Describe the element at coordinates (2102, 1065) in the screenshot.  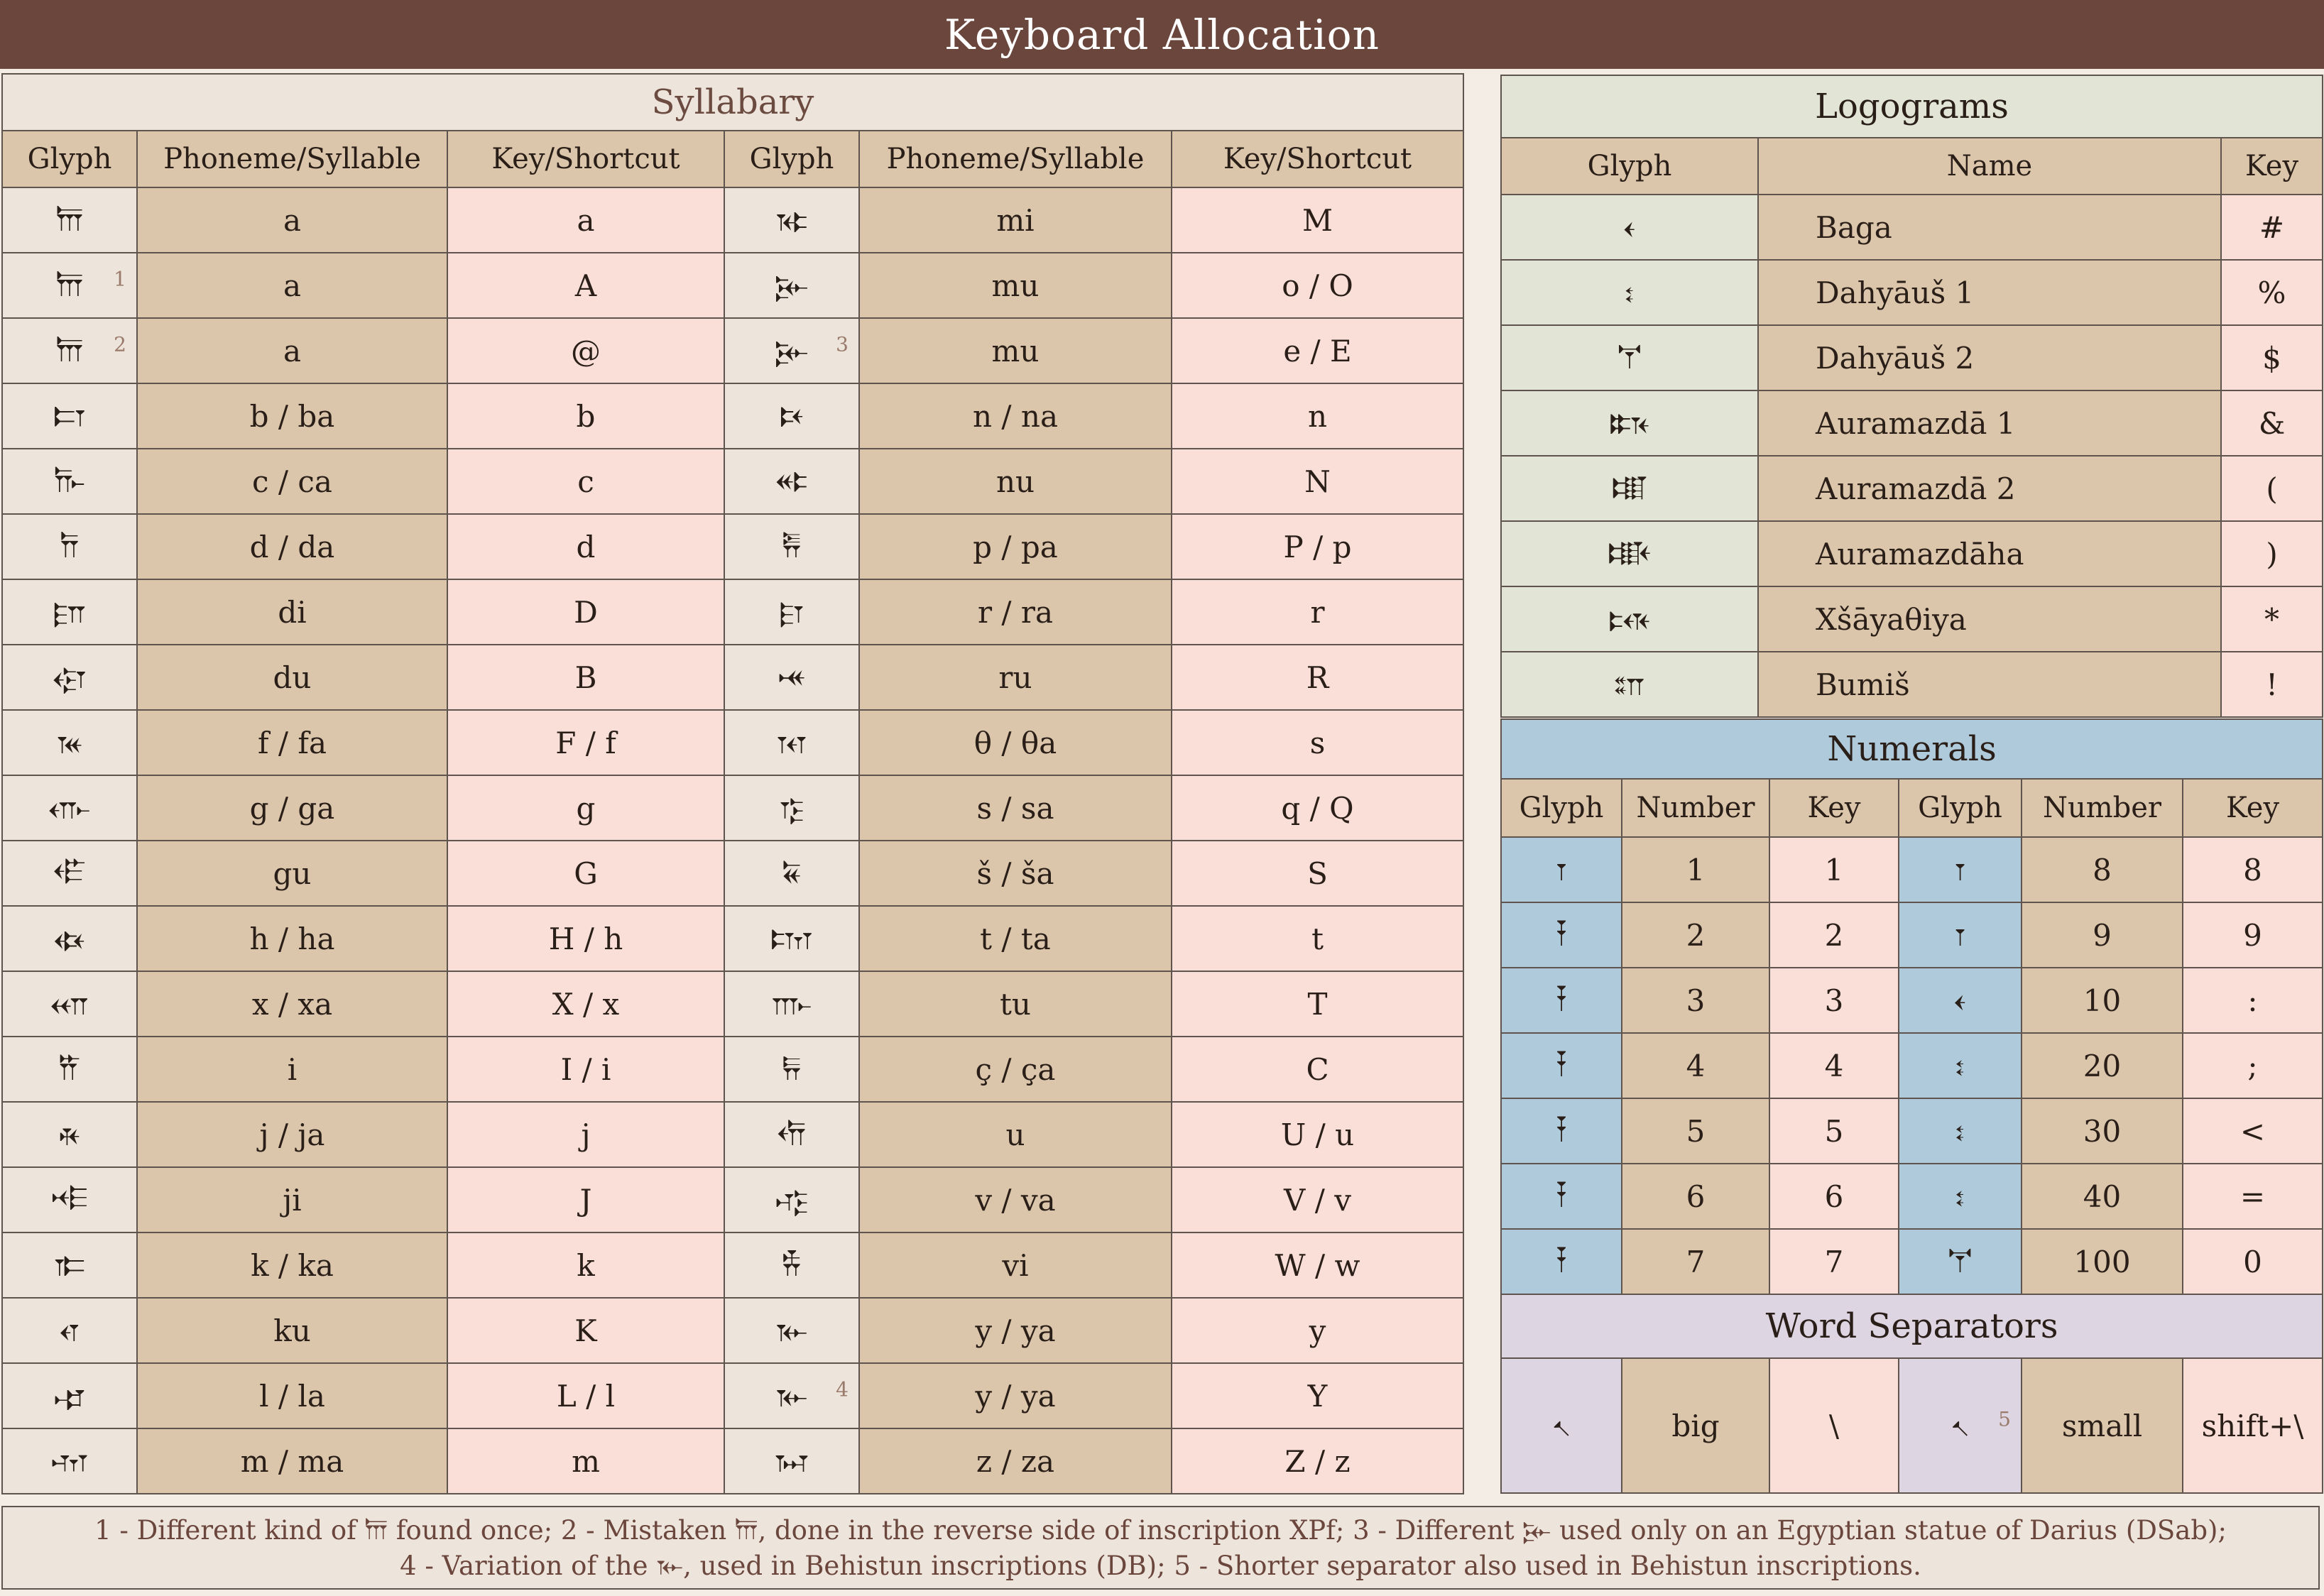
I see `number-cell: 20` at that location.